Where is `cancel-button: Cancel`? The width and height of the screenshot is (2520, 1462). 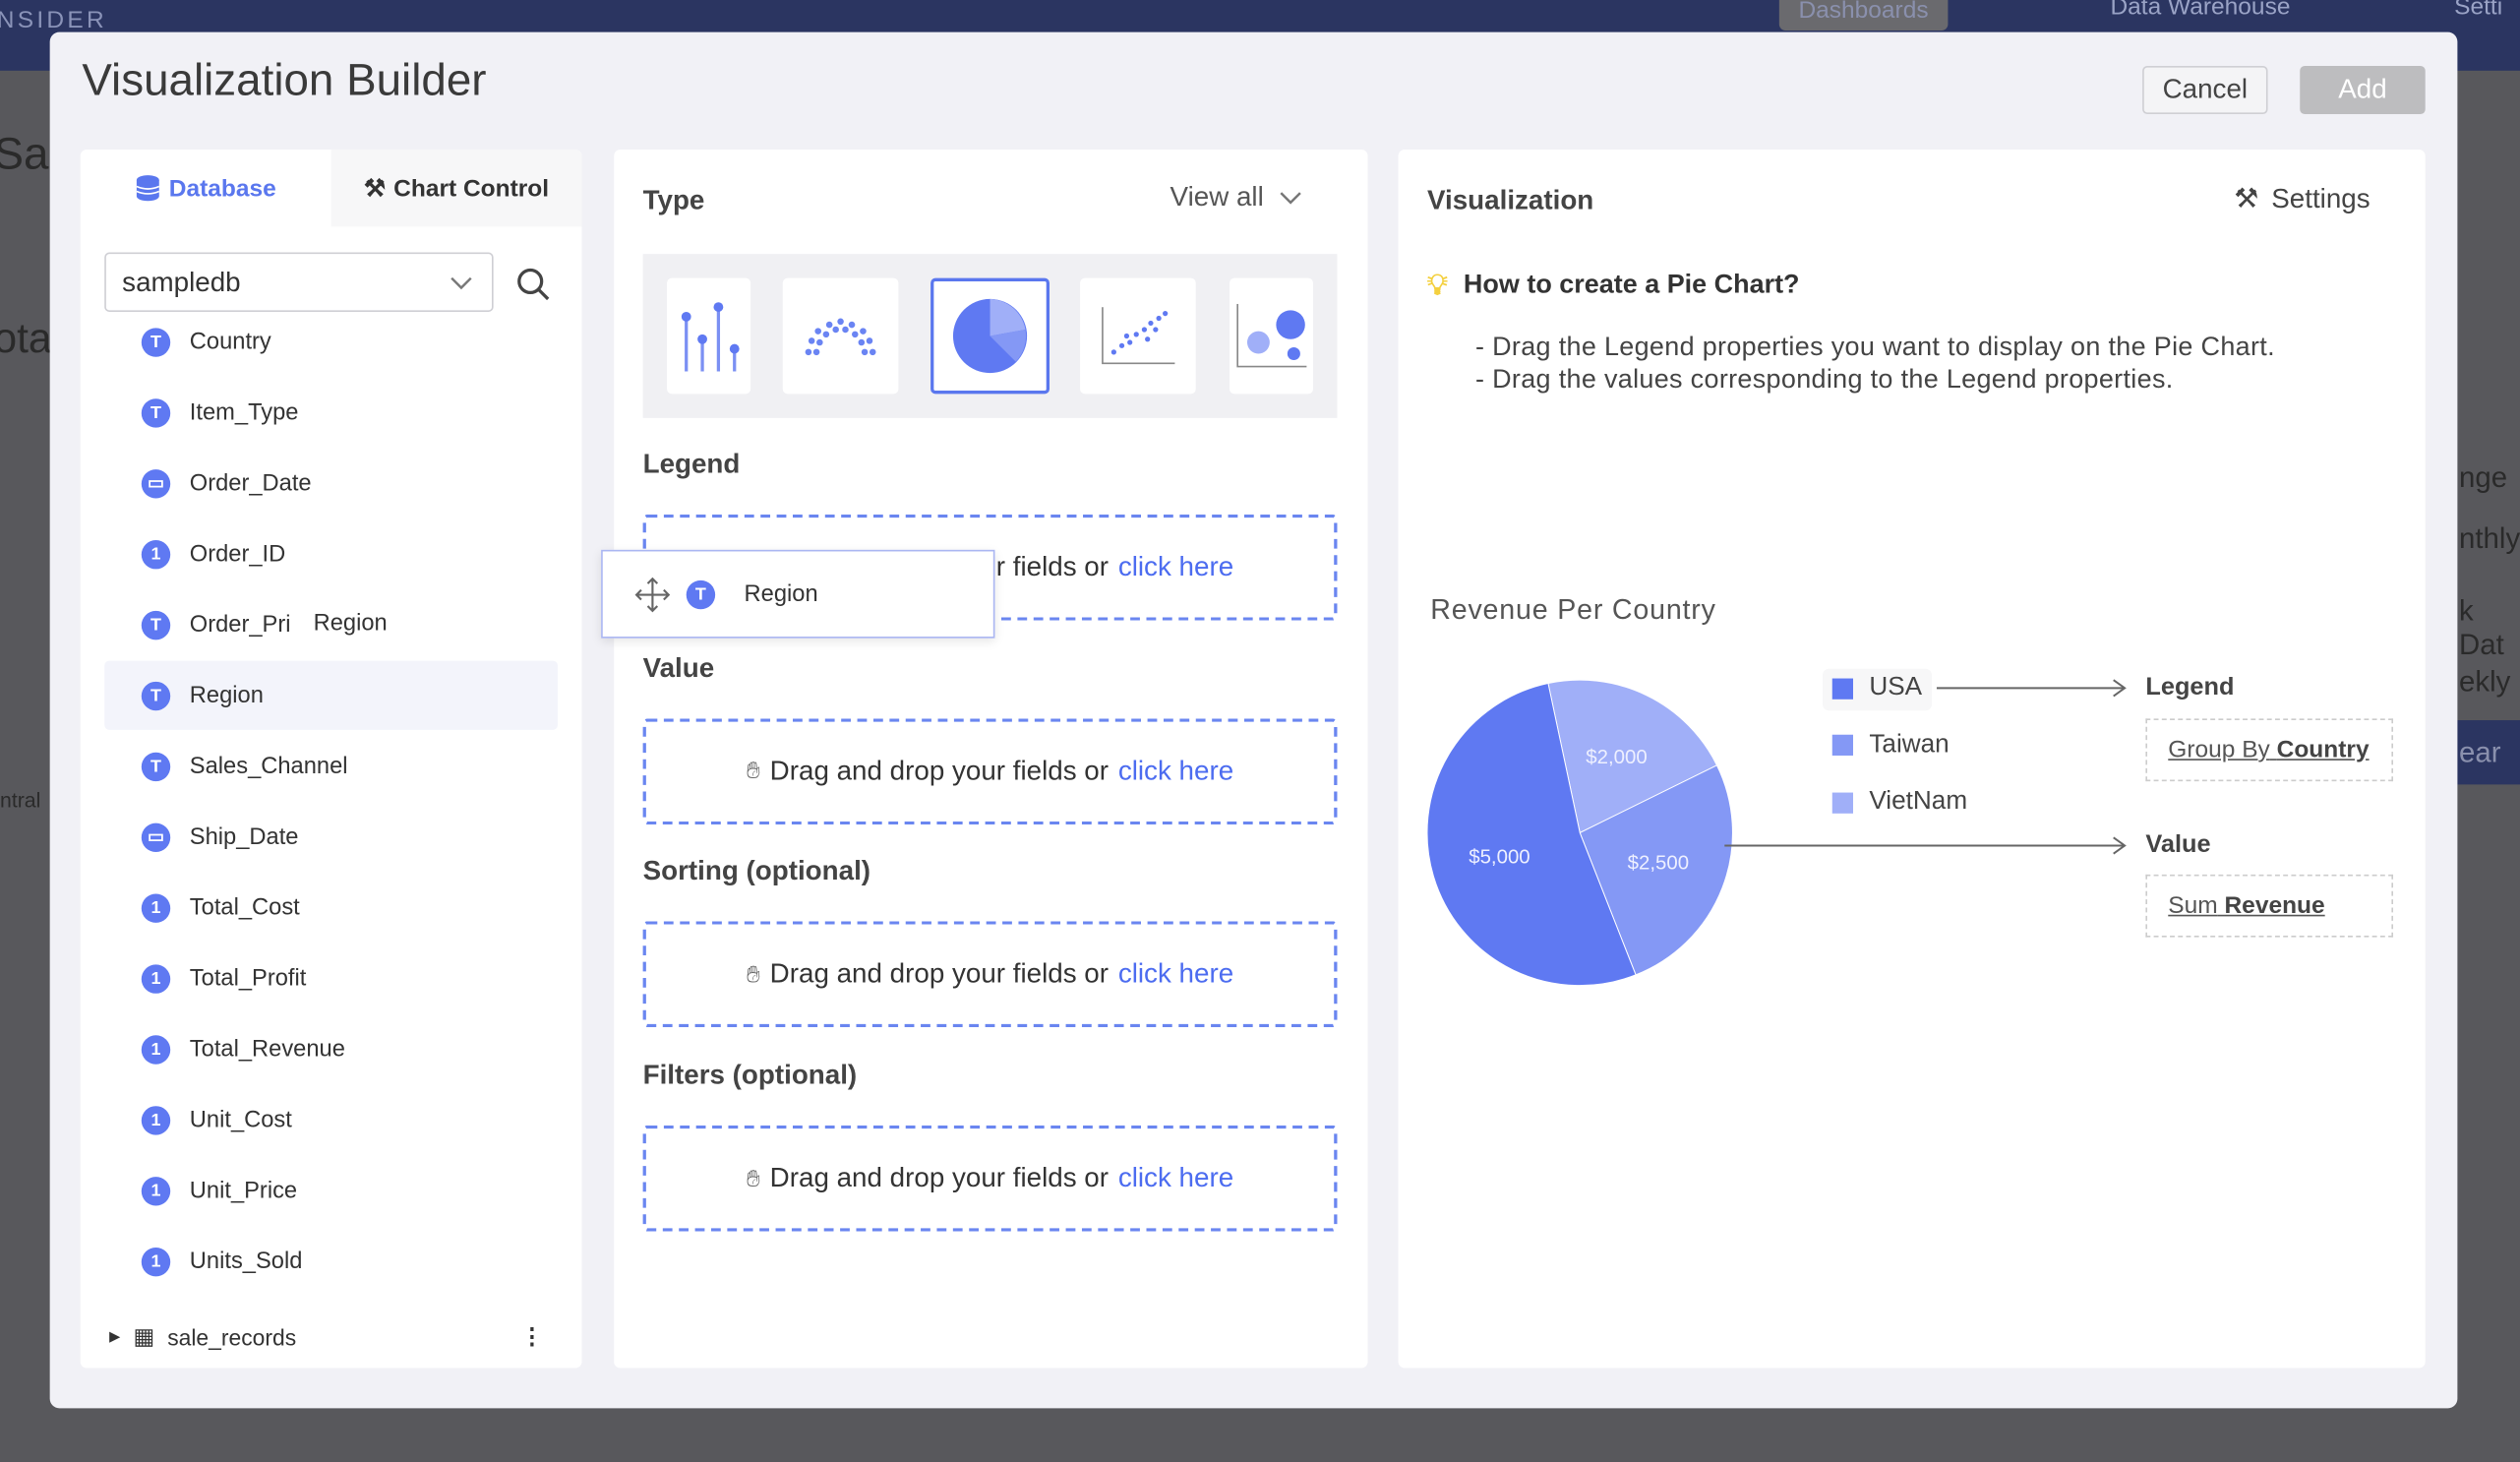 cancel-button: Cancel is located at coordinates (2205, 90).